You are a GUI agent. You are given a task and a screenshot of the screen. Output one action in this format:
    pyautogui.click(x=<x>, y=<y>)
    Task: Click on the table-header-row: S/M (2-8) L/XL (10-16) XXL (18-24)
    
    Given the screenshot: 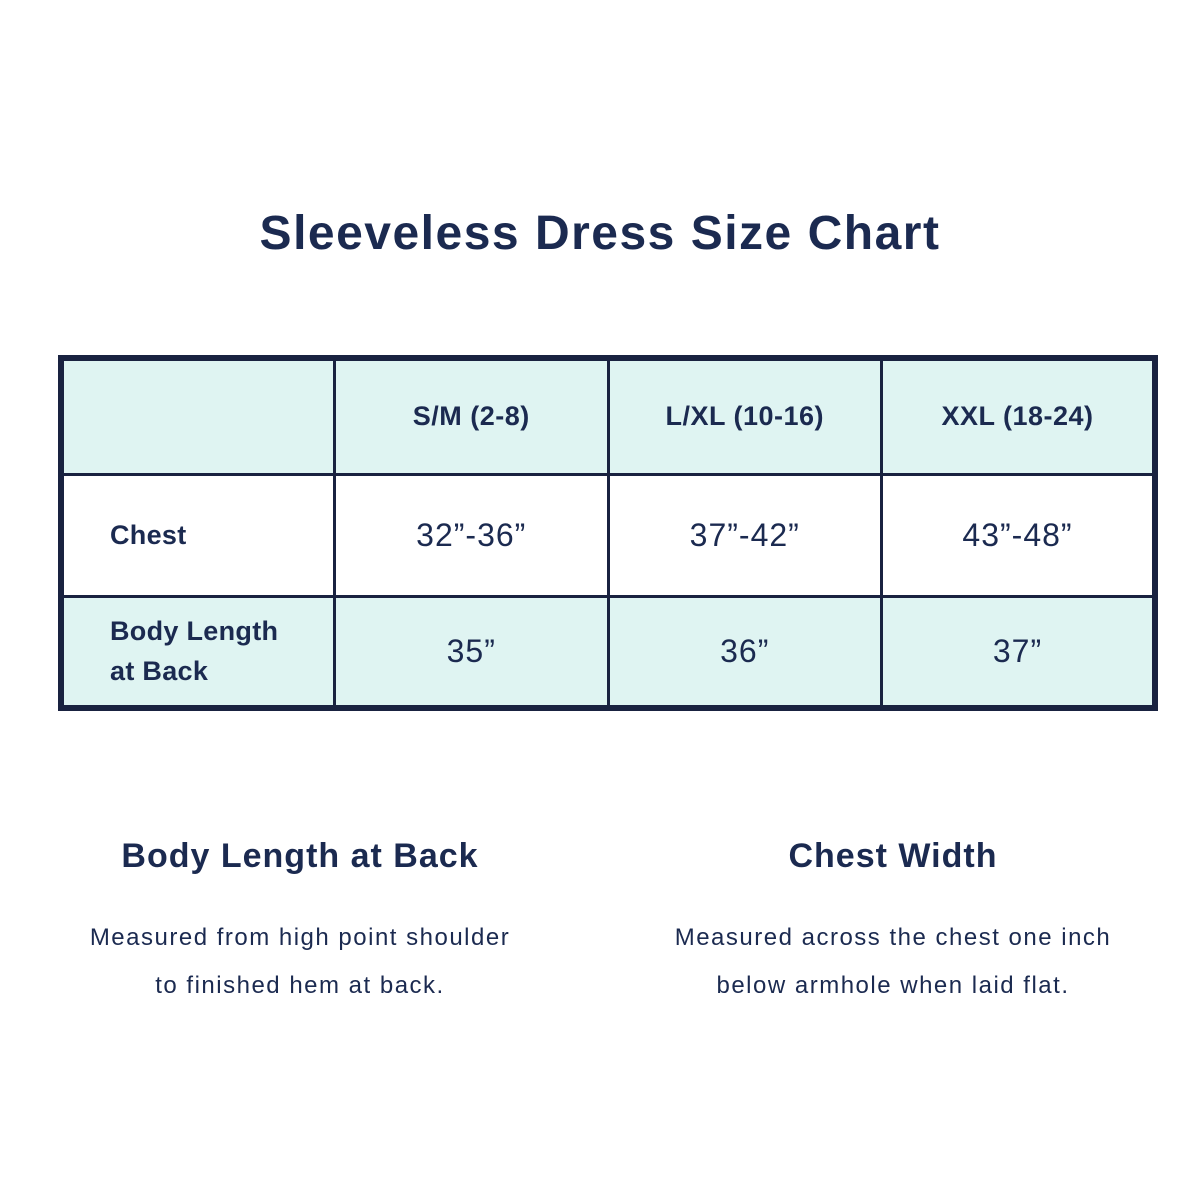 What is the action you would take?
    pyautogui.click(x=608, y=416)
    